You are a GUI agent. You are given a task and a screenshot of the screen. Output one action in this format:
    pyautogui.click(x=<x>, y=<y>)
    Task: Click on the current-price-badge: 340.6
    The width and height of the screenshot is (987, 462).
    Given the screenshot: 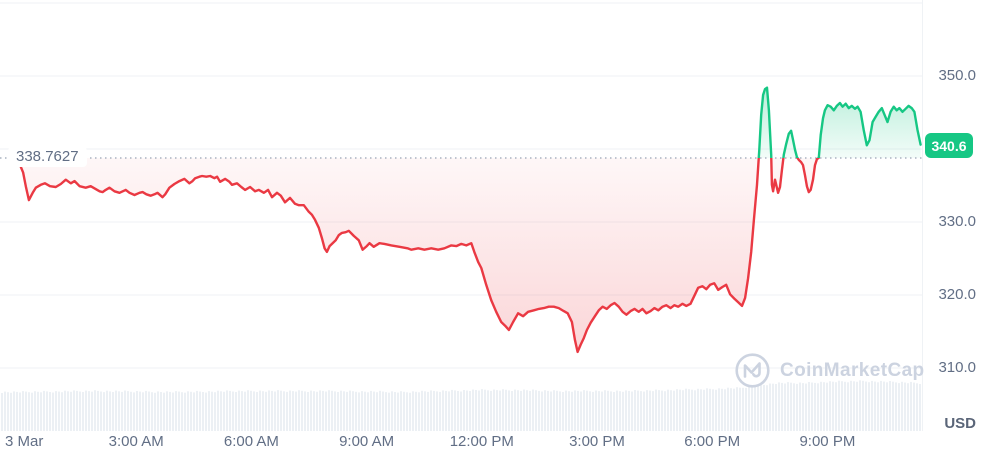 What is the action you would take?
    pyautogui.click(x=949, y=145)
    